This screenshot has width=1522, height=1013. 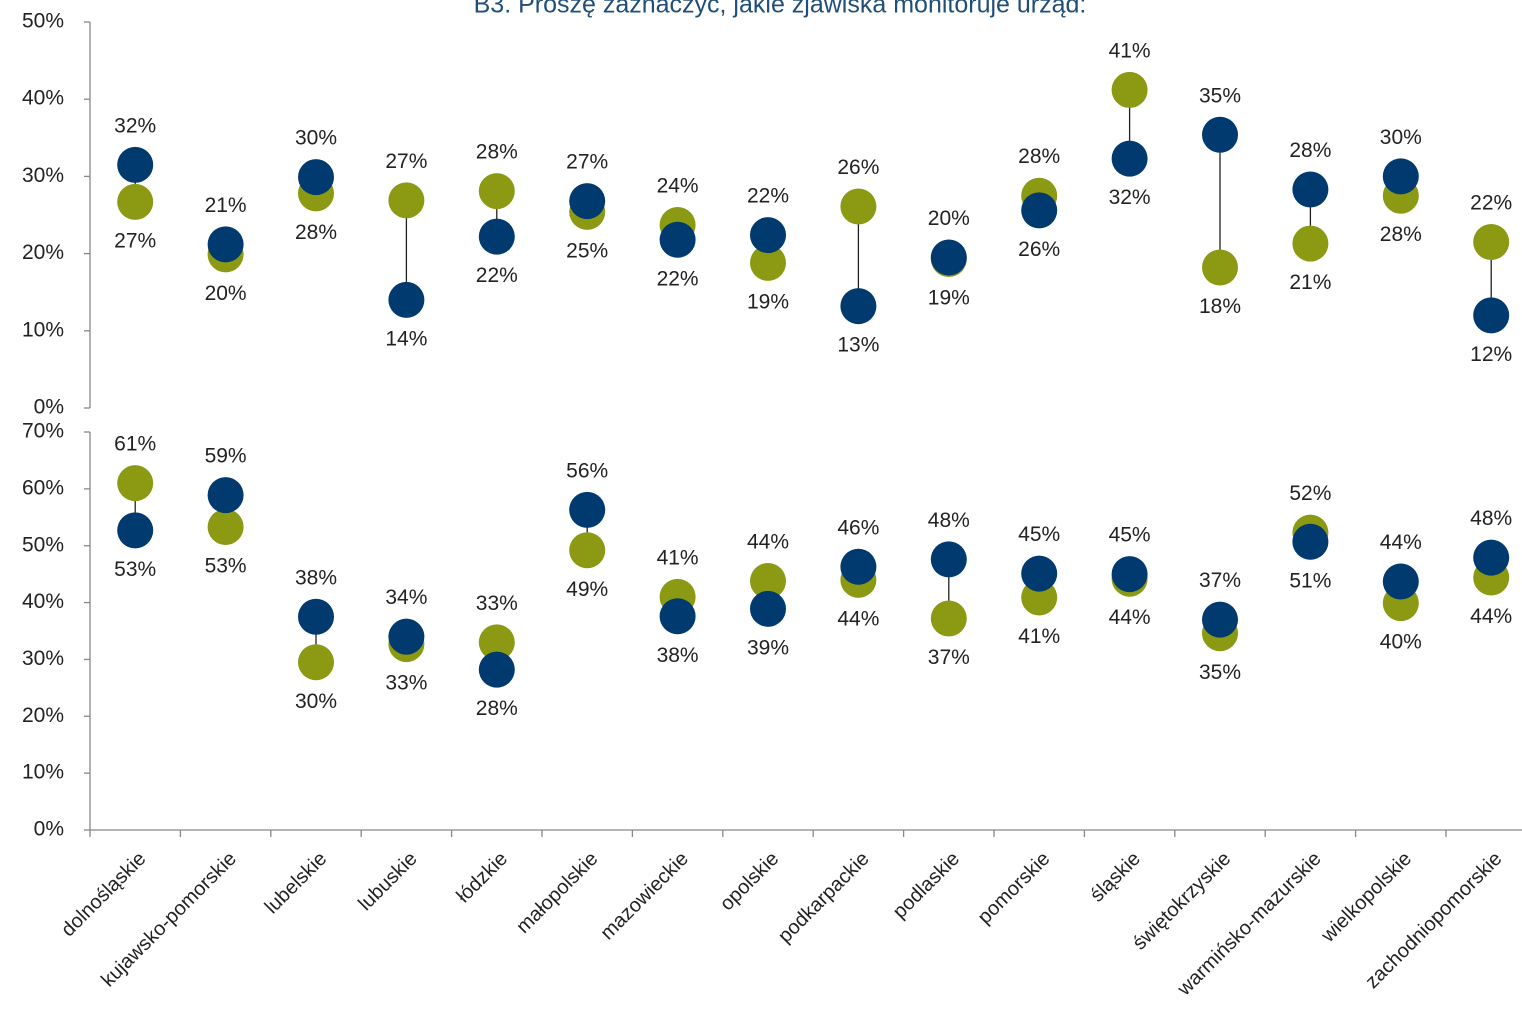 I want to click on data-label: 61%, so click(x=135, y=444).